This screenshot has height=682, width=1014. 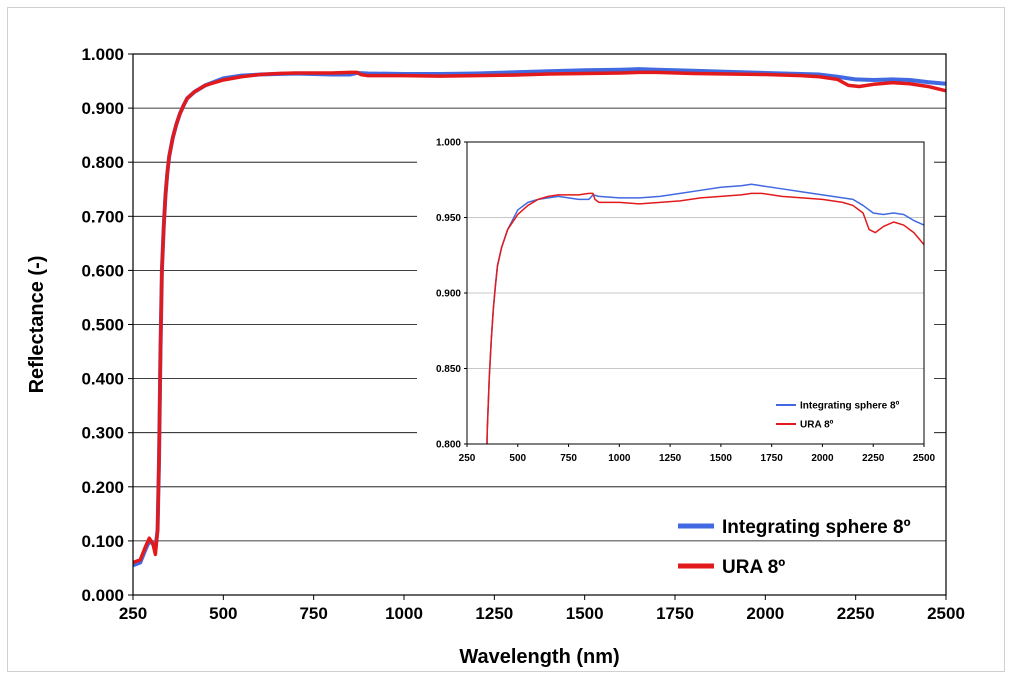 What do you see at coordinates (753, 567) in the screenshot?
I see `main-legend-label-1: URA 8º` at bounding box center [753, 567].